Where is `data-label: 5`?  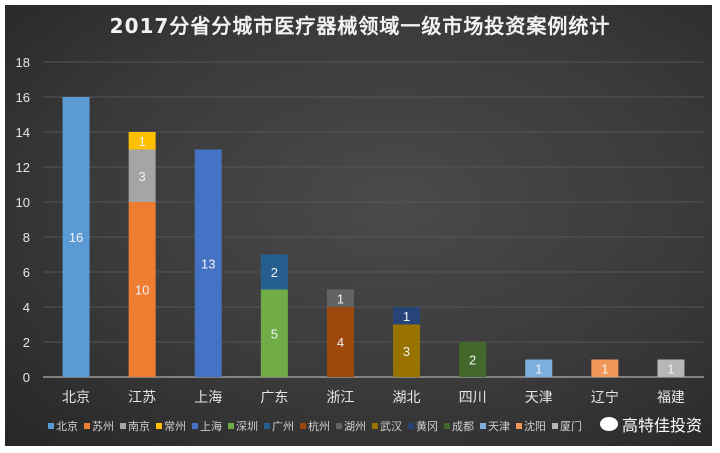 data-label: 5 is located at coordinates (274, 333).